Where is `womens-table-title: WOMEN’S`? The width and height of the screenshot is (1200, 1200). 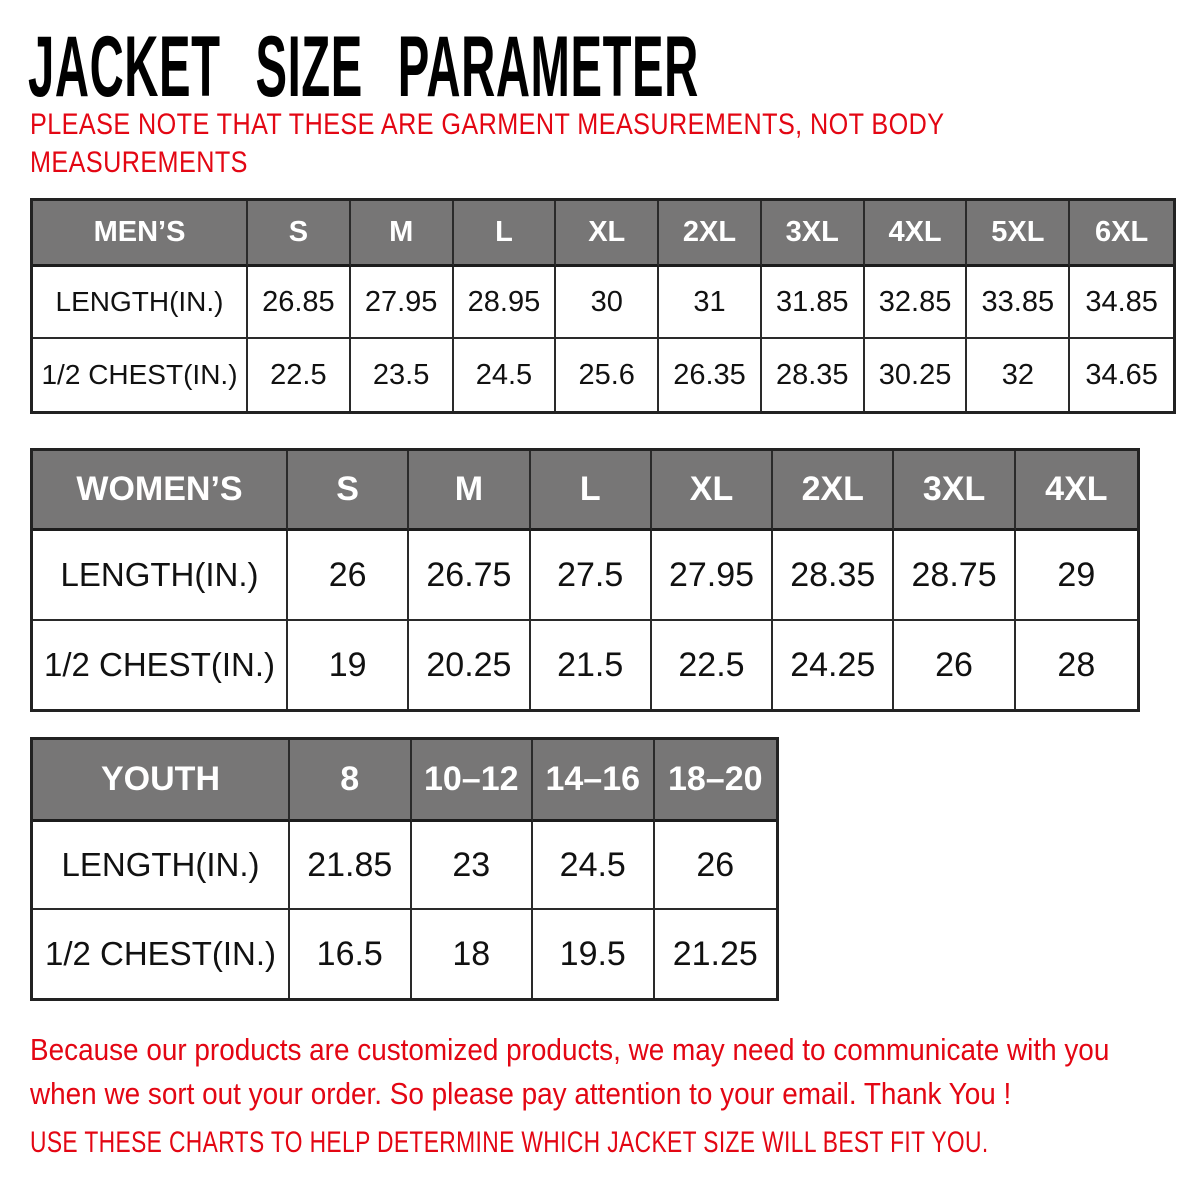 womens-table-title: WOMEN’S is located at coordinates (160, 491).